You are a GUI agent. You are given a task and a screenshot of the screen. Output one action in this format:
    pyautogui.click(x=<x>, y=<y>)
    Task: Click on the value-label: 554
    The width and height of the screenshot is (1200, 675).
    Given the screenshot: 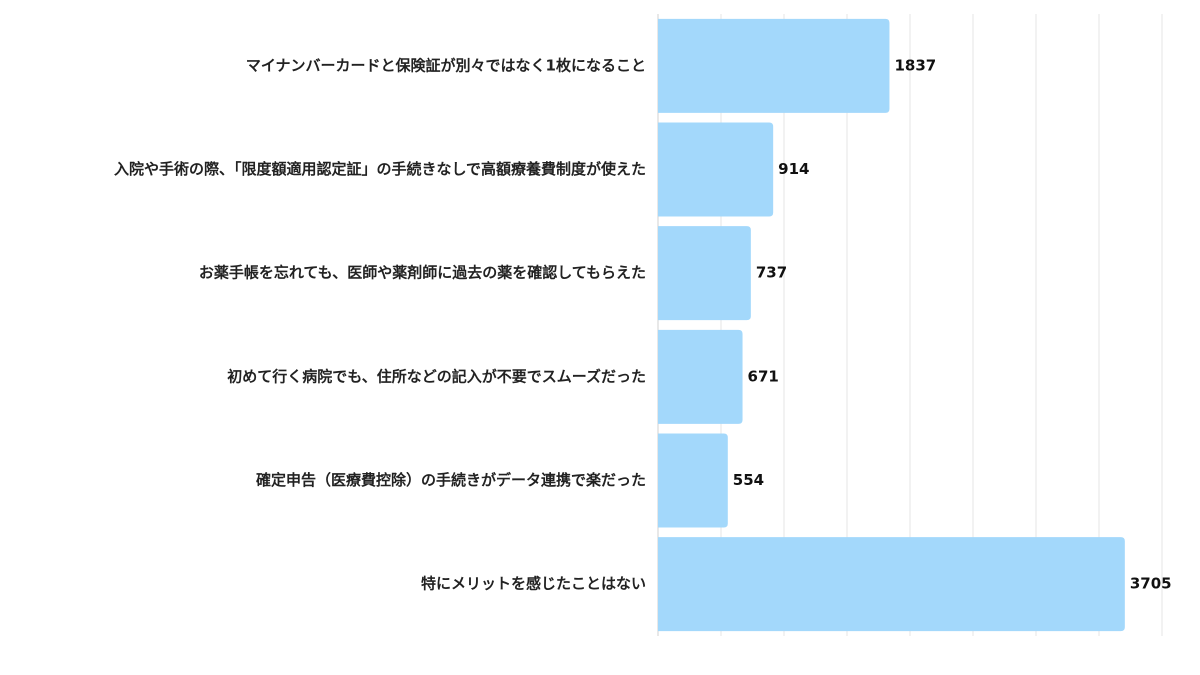 What is the action you would take?
    pyautogui.click(x=748, y=480)
    